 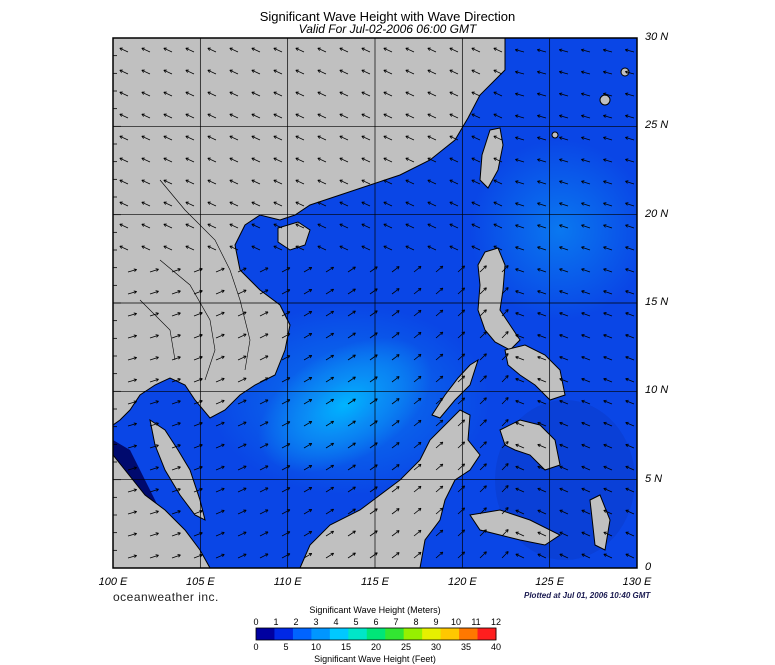 What do you see at coordinates (553, 230) in the screenshot?
I see `pacific-wave-zone` at bounding box center [553, 230].